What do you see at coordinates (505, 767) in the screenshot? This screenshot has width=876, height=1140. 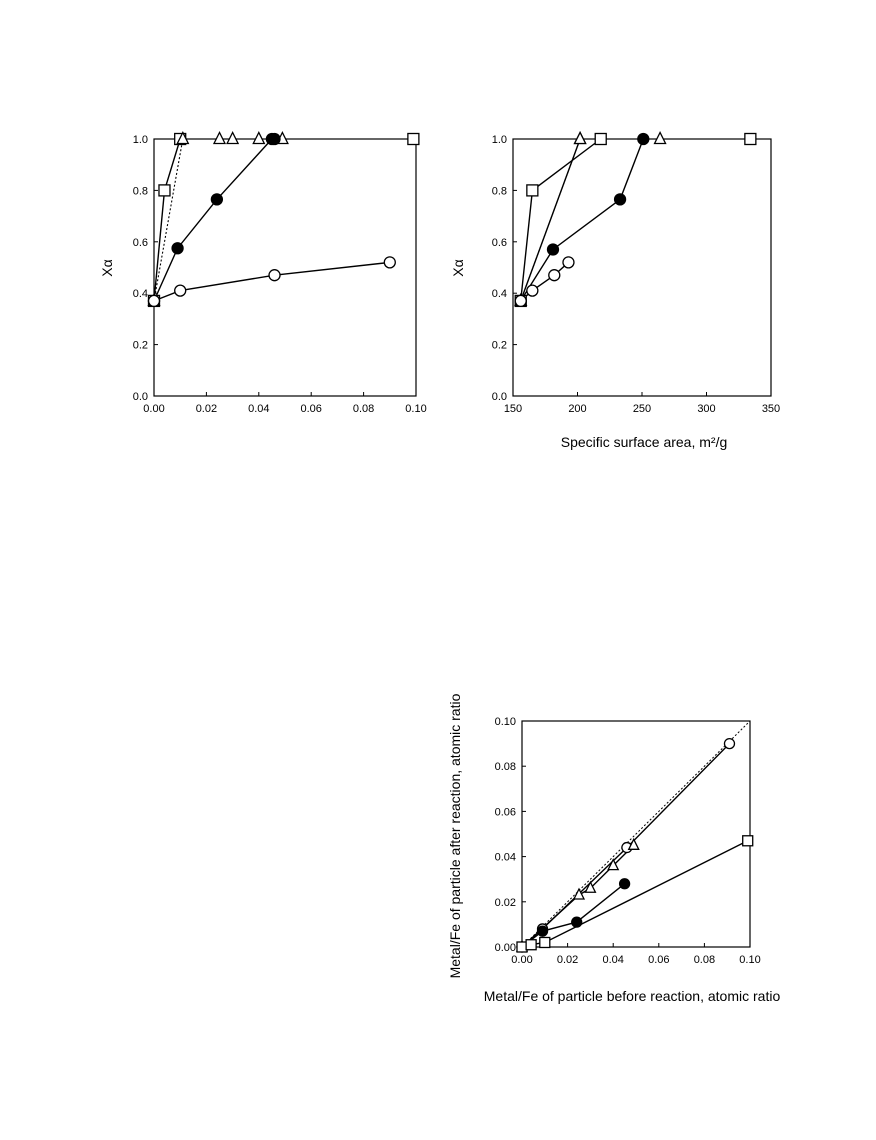 I see `y-tick-label: 0.08` at bounding box center [505, 767].